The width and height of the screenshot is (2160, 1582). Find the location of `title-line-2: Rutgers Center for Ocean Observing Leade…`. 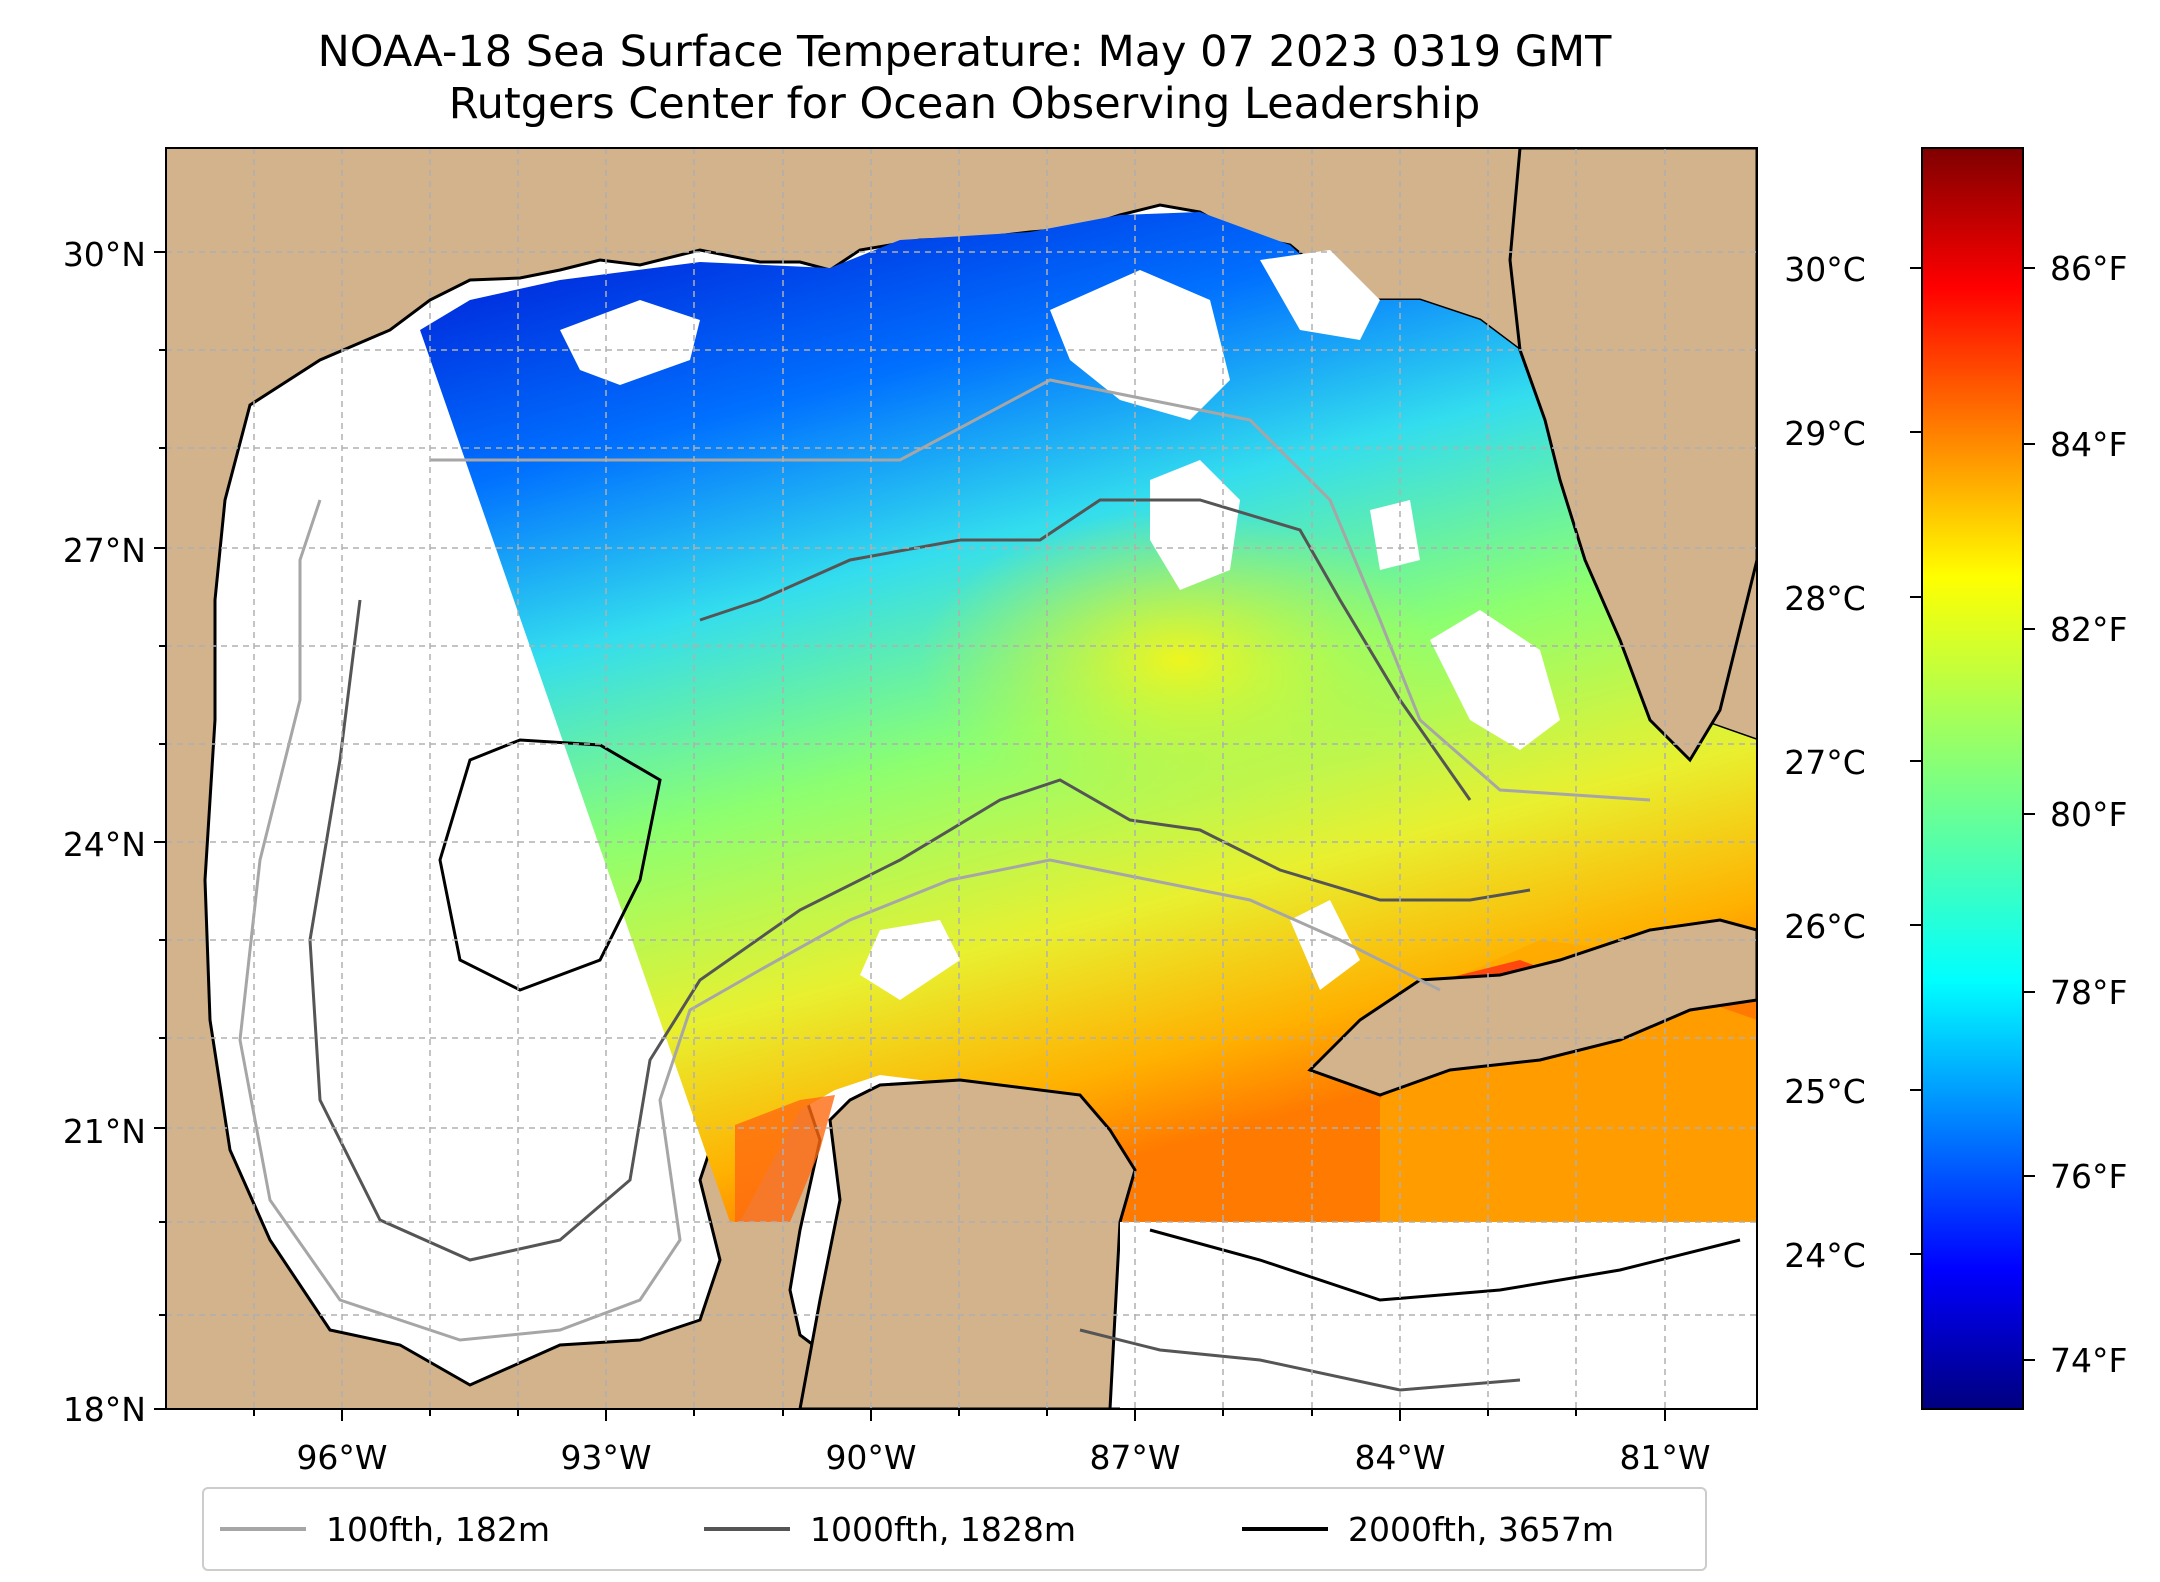

title-line-2: Rutgers Center for Ocean Observing Leade… is located at coordinates (964, 104).